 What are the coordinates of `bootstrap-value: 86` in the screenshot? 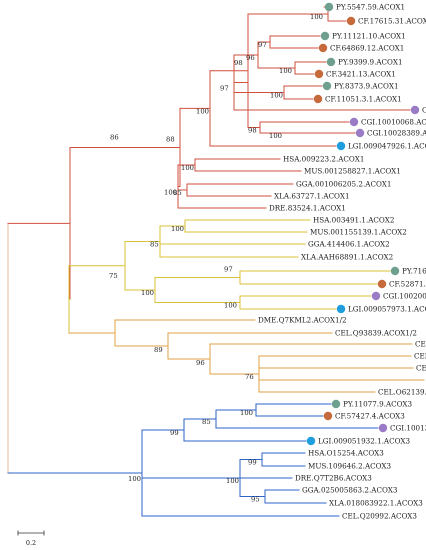 It's located at (114, 137).